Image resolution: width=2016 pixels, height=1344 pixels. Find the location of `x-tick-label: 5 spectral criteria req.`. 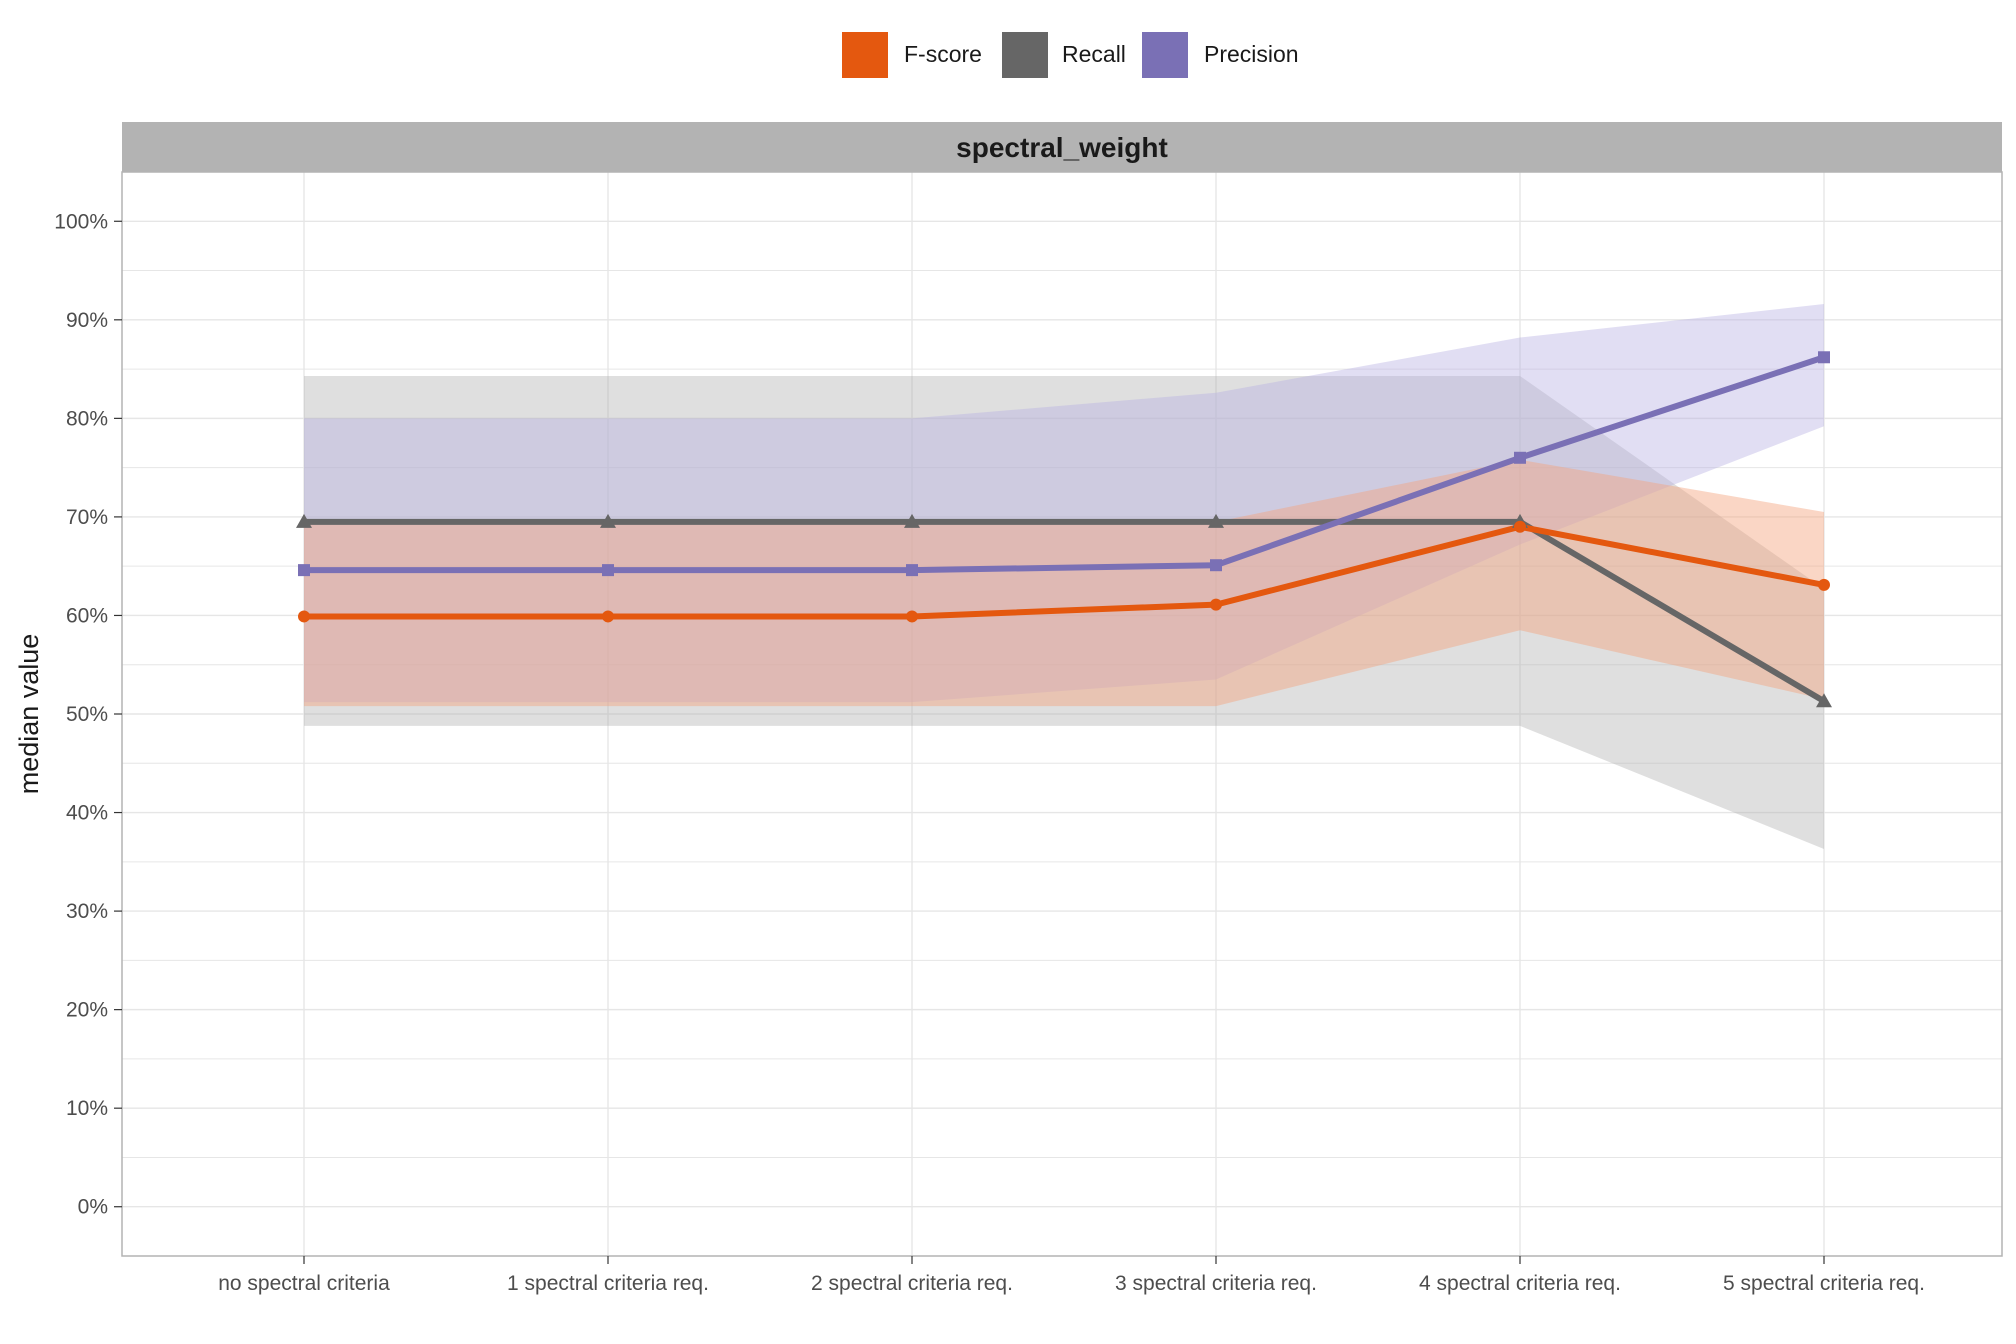

x-tick-label: 5 spectral criteria req. is located at coordinates (1824, 1283).